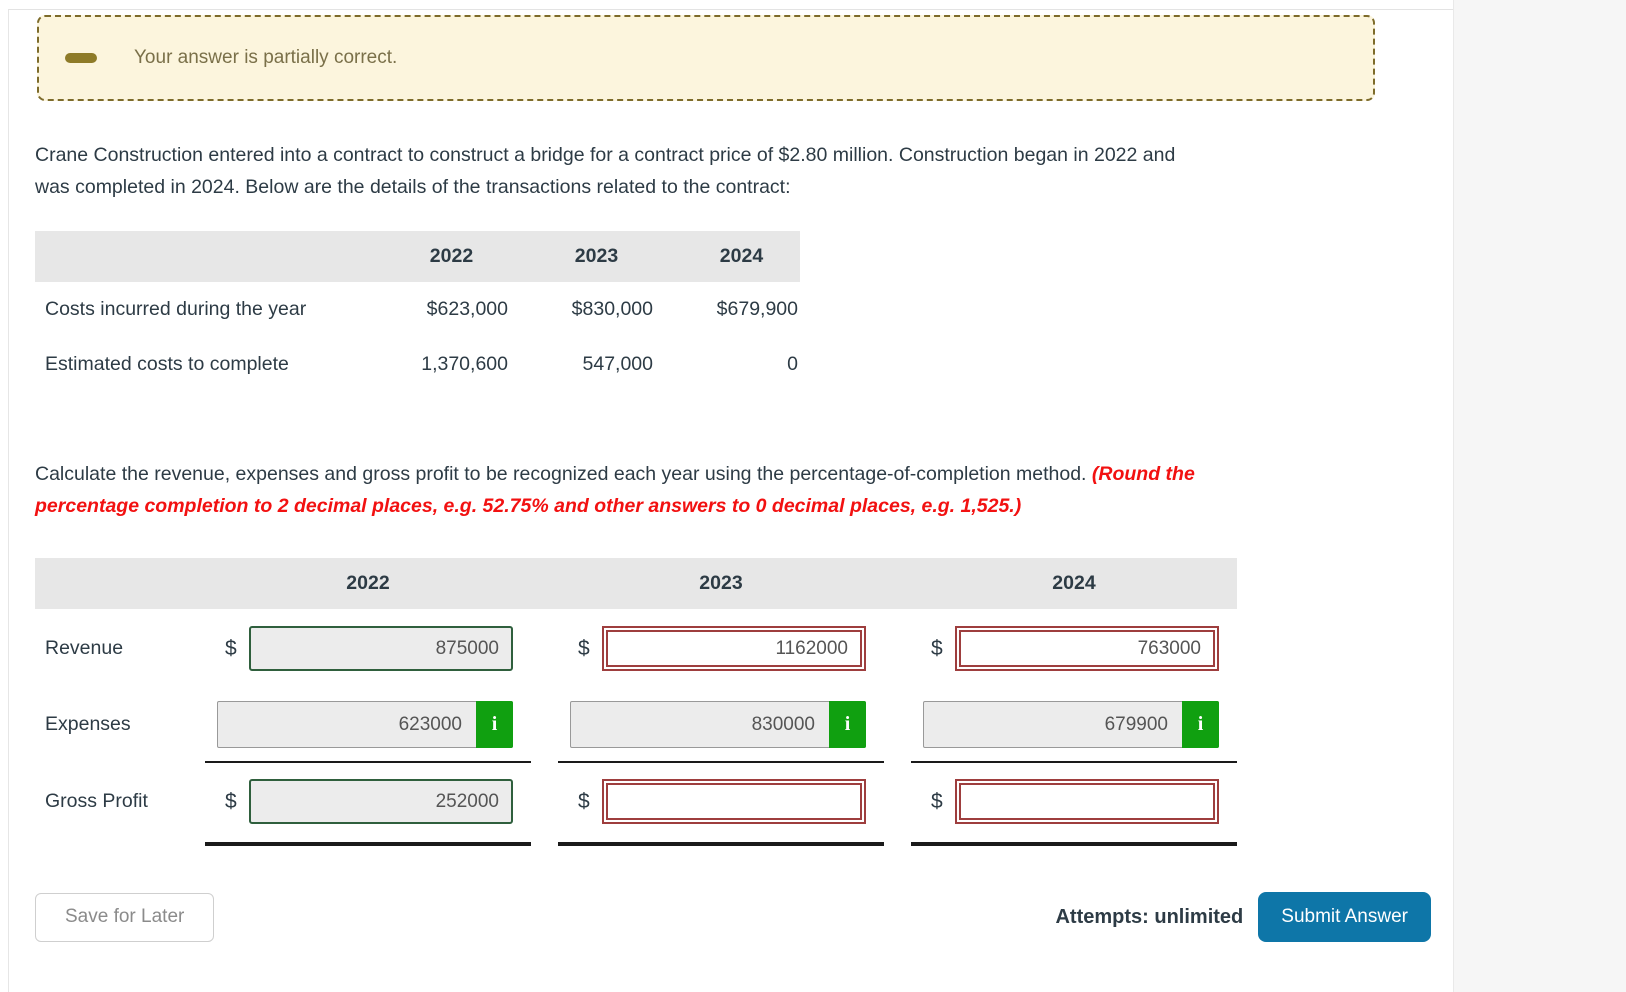 The image size is (1626, 992). What do you see at coordinates (618, 364) in the screenshot?
I see `cost-value: 547,000` at bounding box center [618, 364].